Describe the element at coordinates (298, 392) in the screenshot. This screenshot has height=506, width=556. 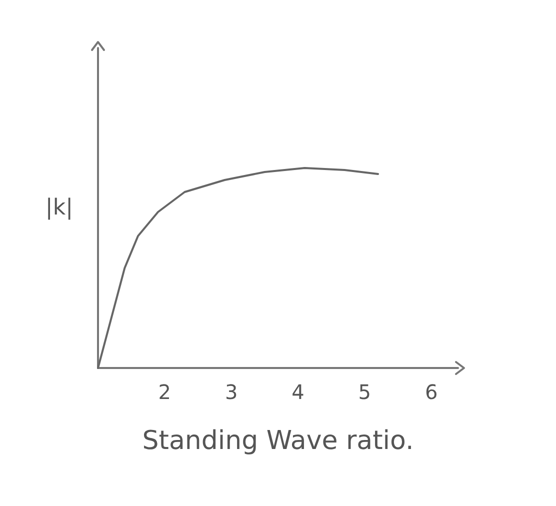
I see `x-tick-label: 4` at that location.